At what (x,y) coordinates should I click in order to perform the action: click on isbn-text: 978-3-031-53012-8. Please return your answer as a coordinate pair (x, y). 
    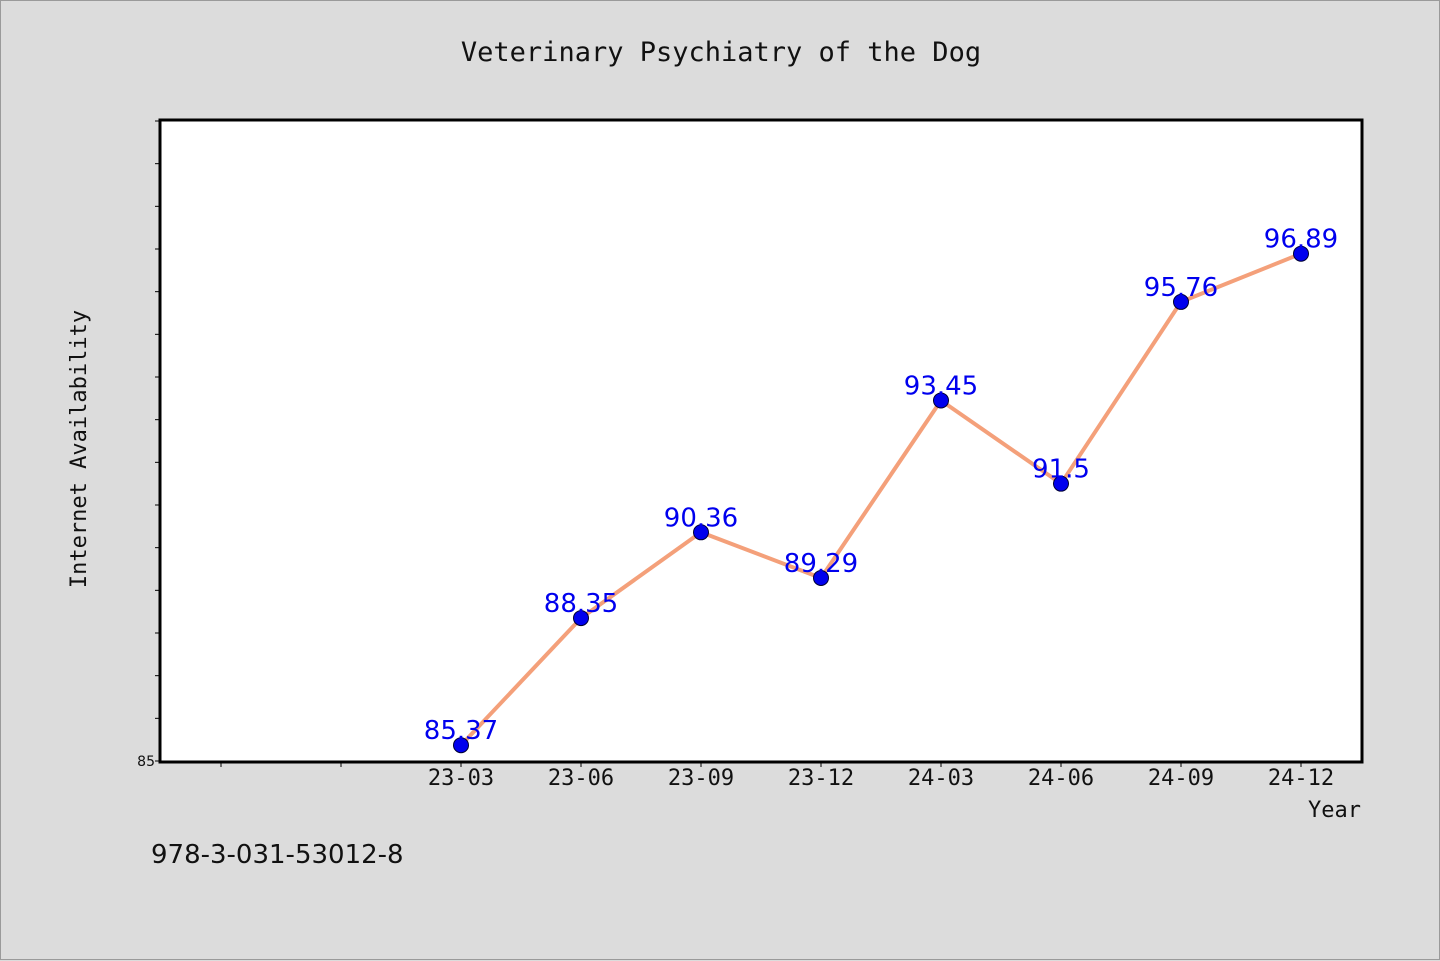
    Looking at the image, I should click on (277, 855).